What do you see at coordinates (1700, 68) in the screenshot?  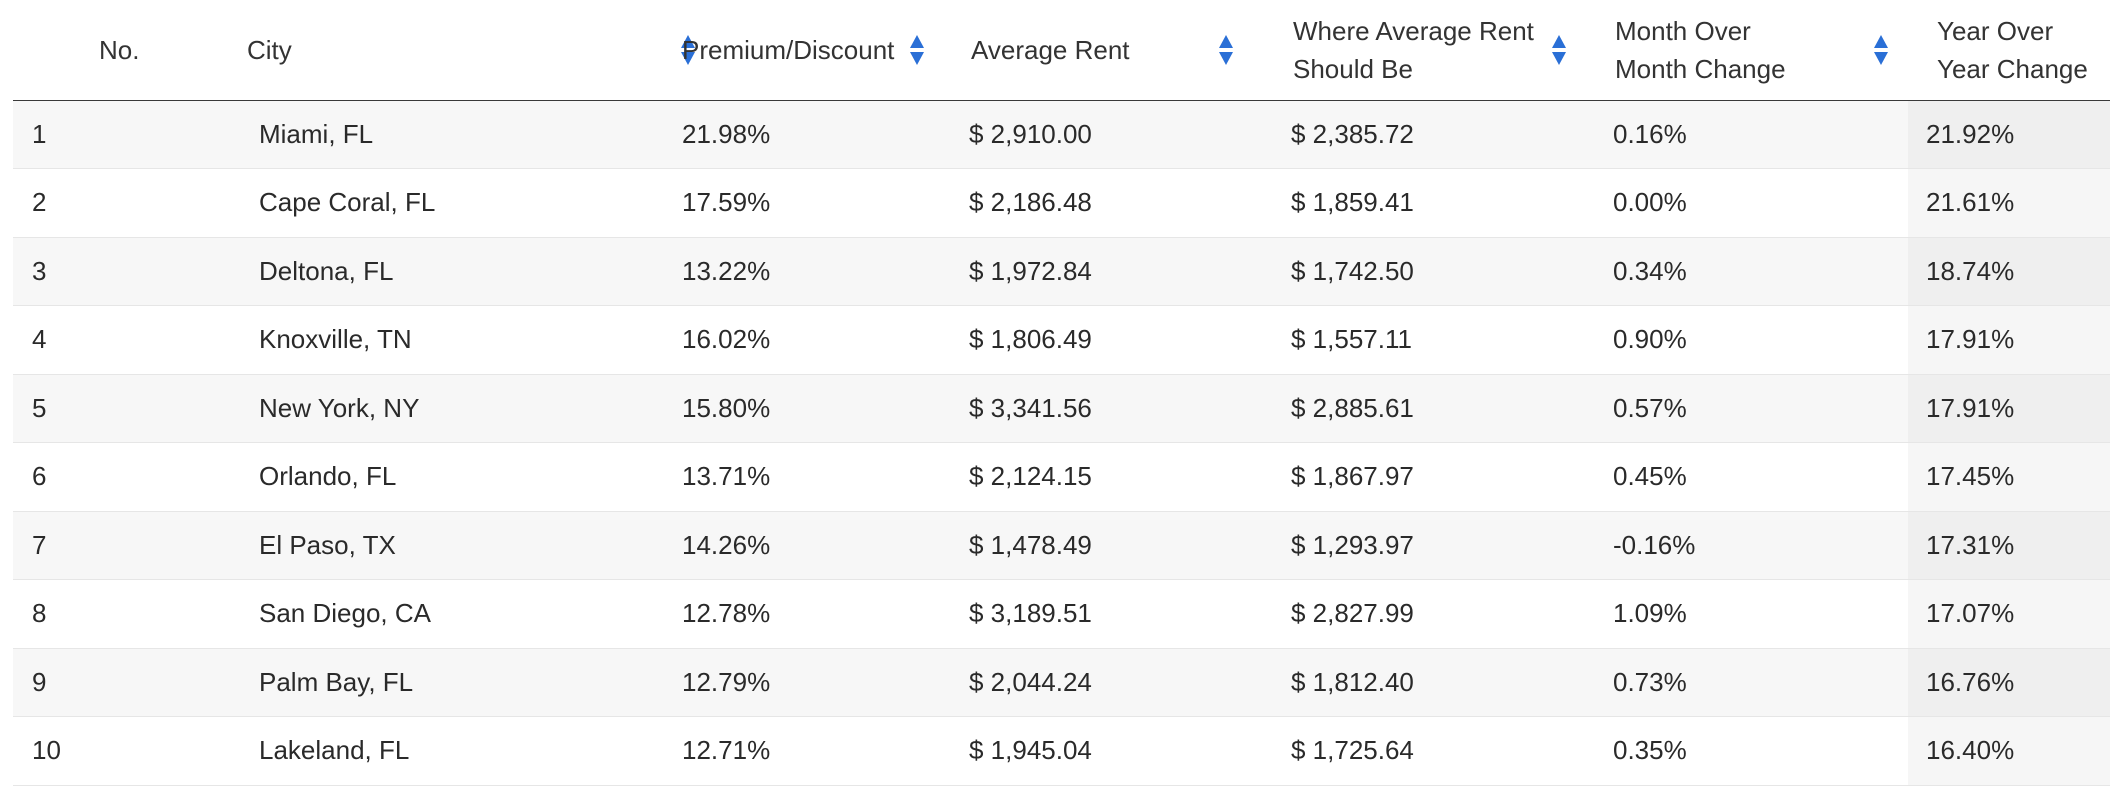 I see `header-mom-line-2: Month Change` at bounding box center [1700, 68].